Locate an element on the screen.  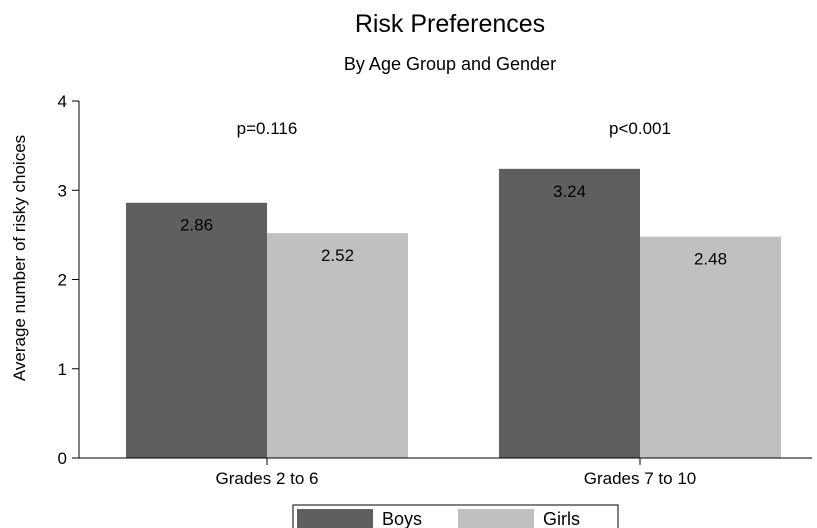
legend-swatch-boys is located at coordinates (335, 518).